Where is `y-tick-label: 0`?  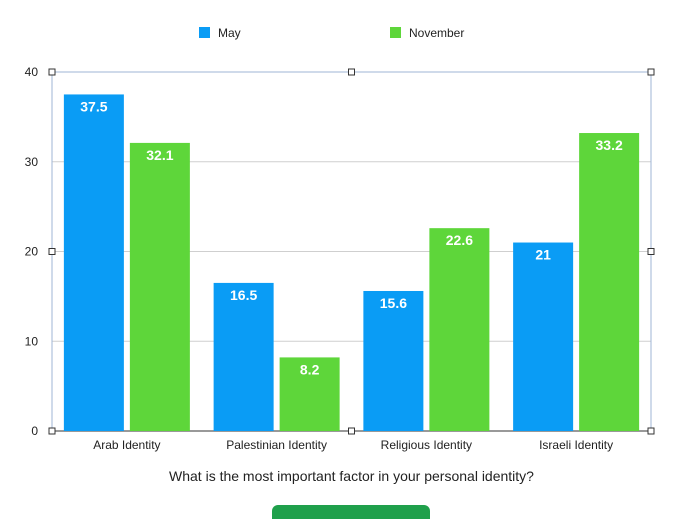 y-tick-label: 0 is located at coordinates (34, 431).